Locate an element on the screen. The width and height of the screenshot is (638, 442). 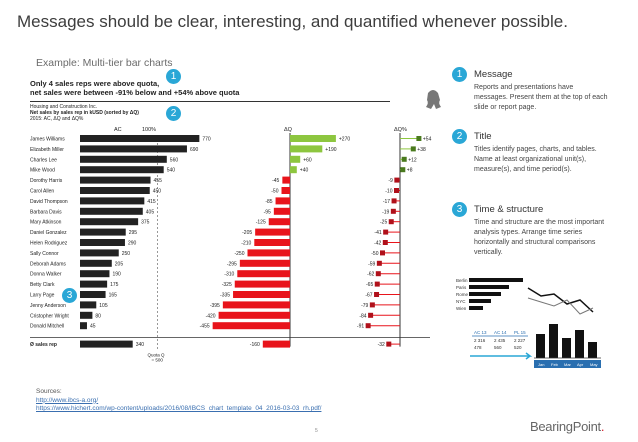
dqpct-value-label: +38 is located at coordinates (421, 150).